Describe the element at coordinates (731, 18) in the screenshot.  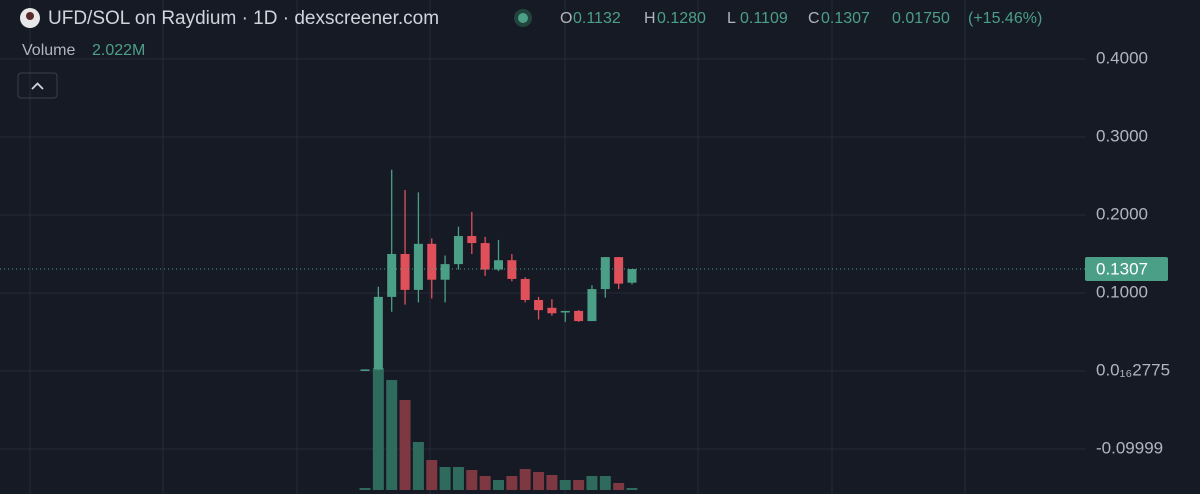
I see `ohlc-key: L` at that location.